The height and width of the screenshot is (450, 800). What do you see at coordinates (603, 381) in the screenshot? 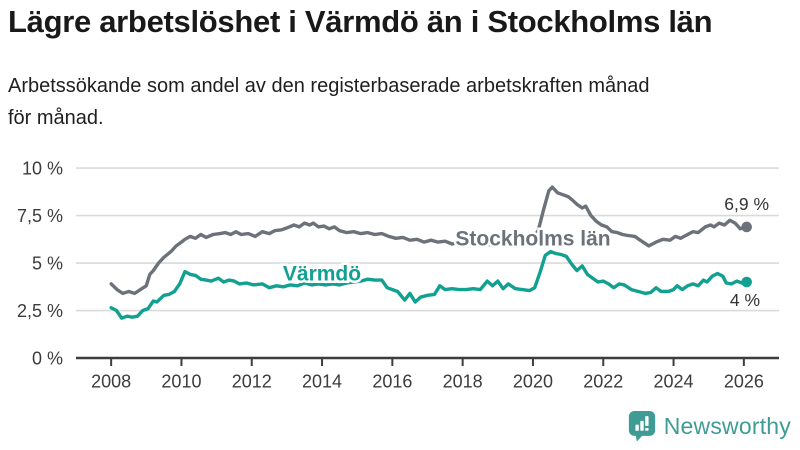
I see `x-tick-label: 2022` at bounding box center [603, 381].